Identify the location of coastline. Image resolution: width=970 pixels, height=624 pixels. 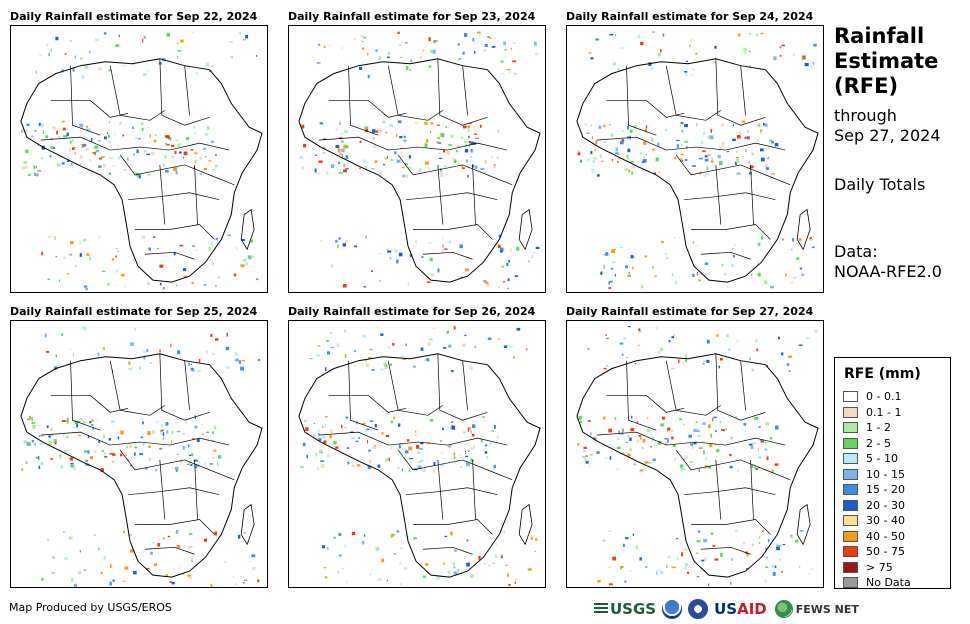
(141, 170).